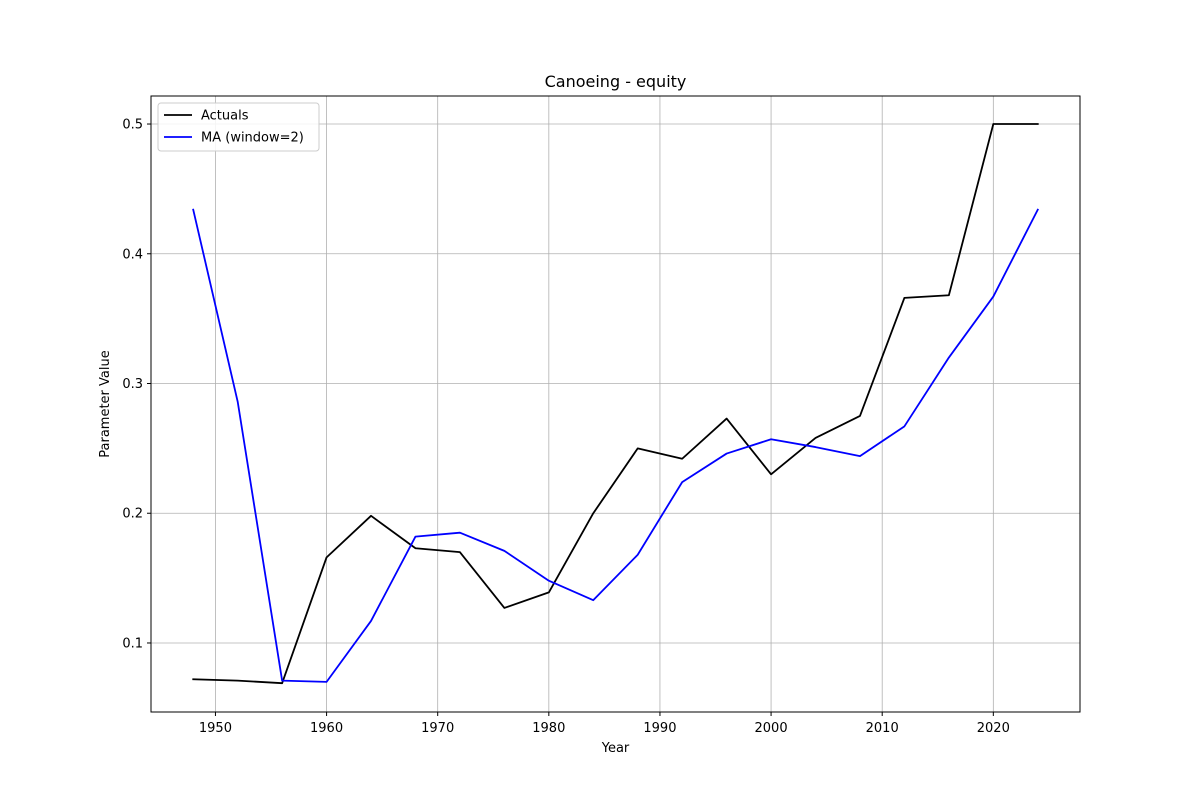 The height and width of the screenshot is (800, 1200). I want to click on x-tick-label: 1980, so click(548, 728).